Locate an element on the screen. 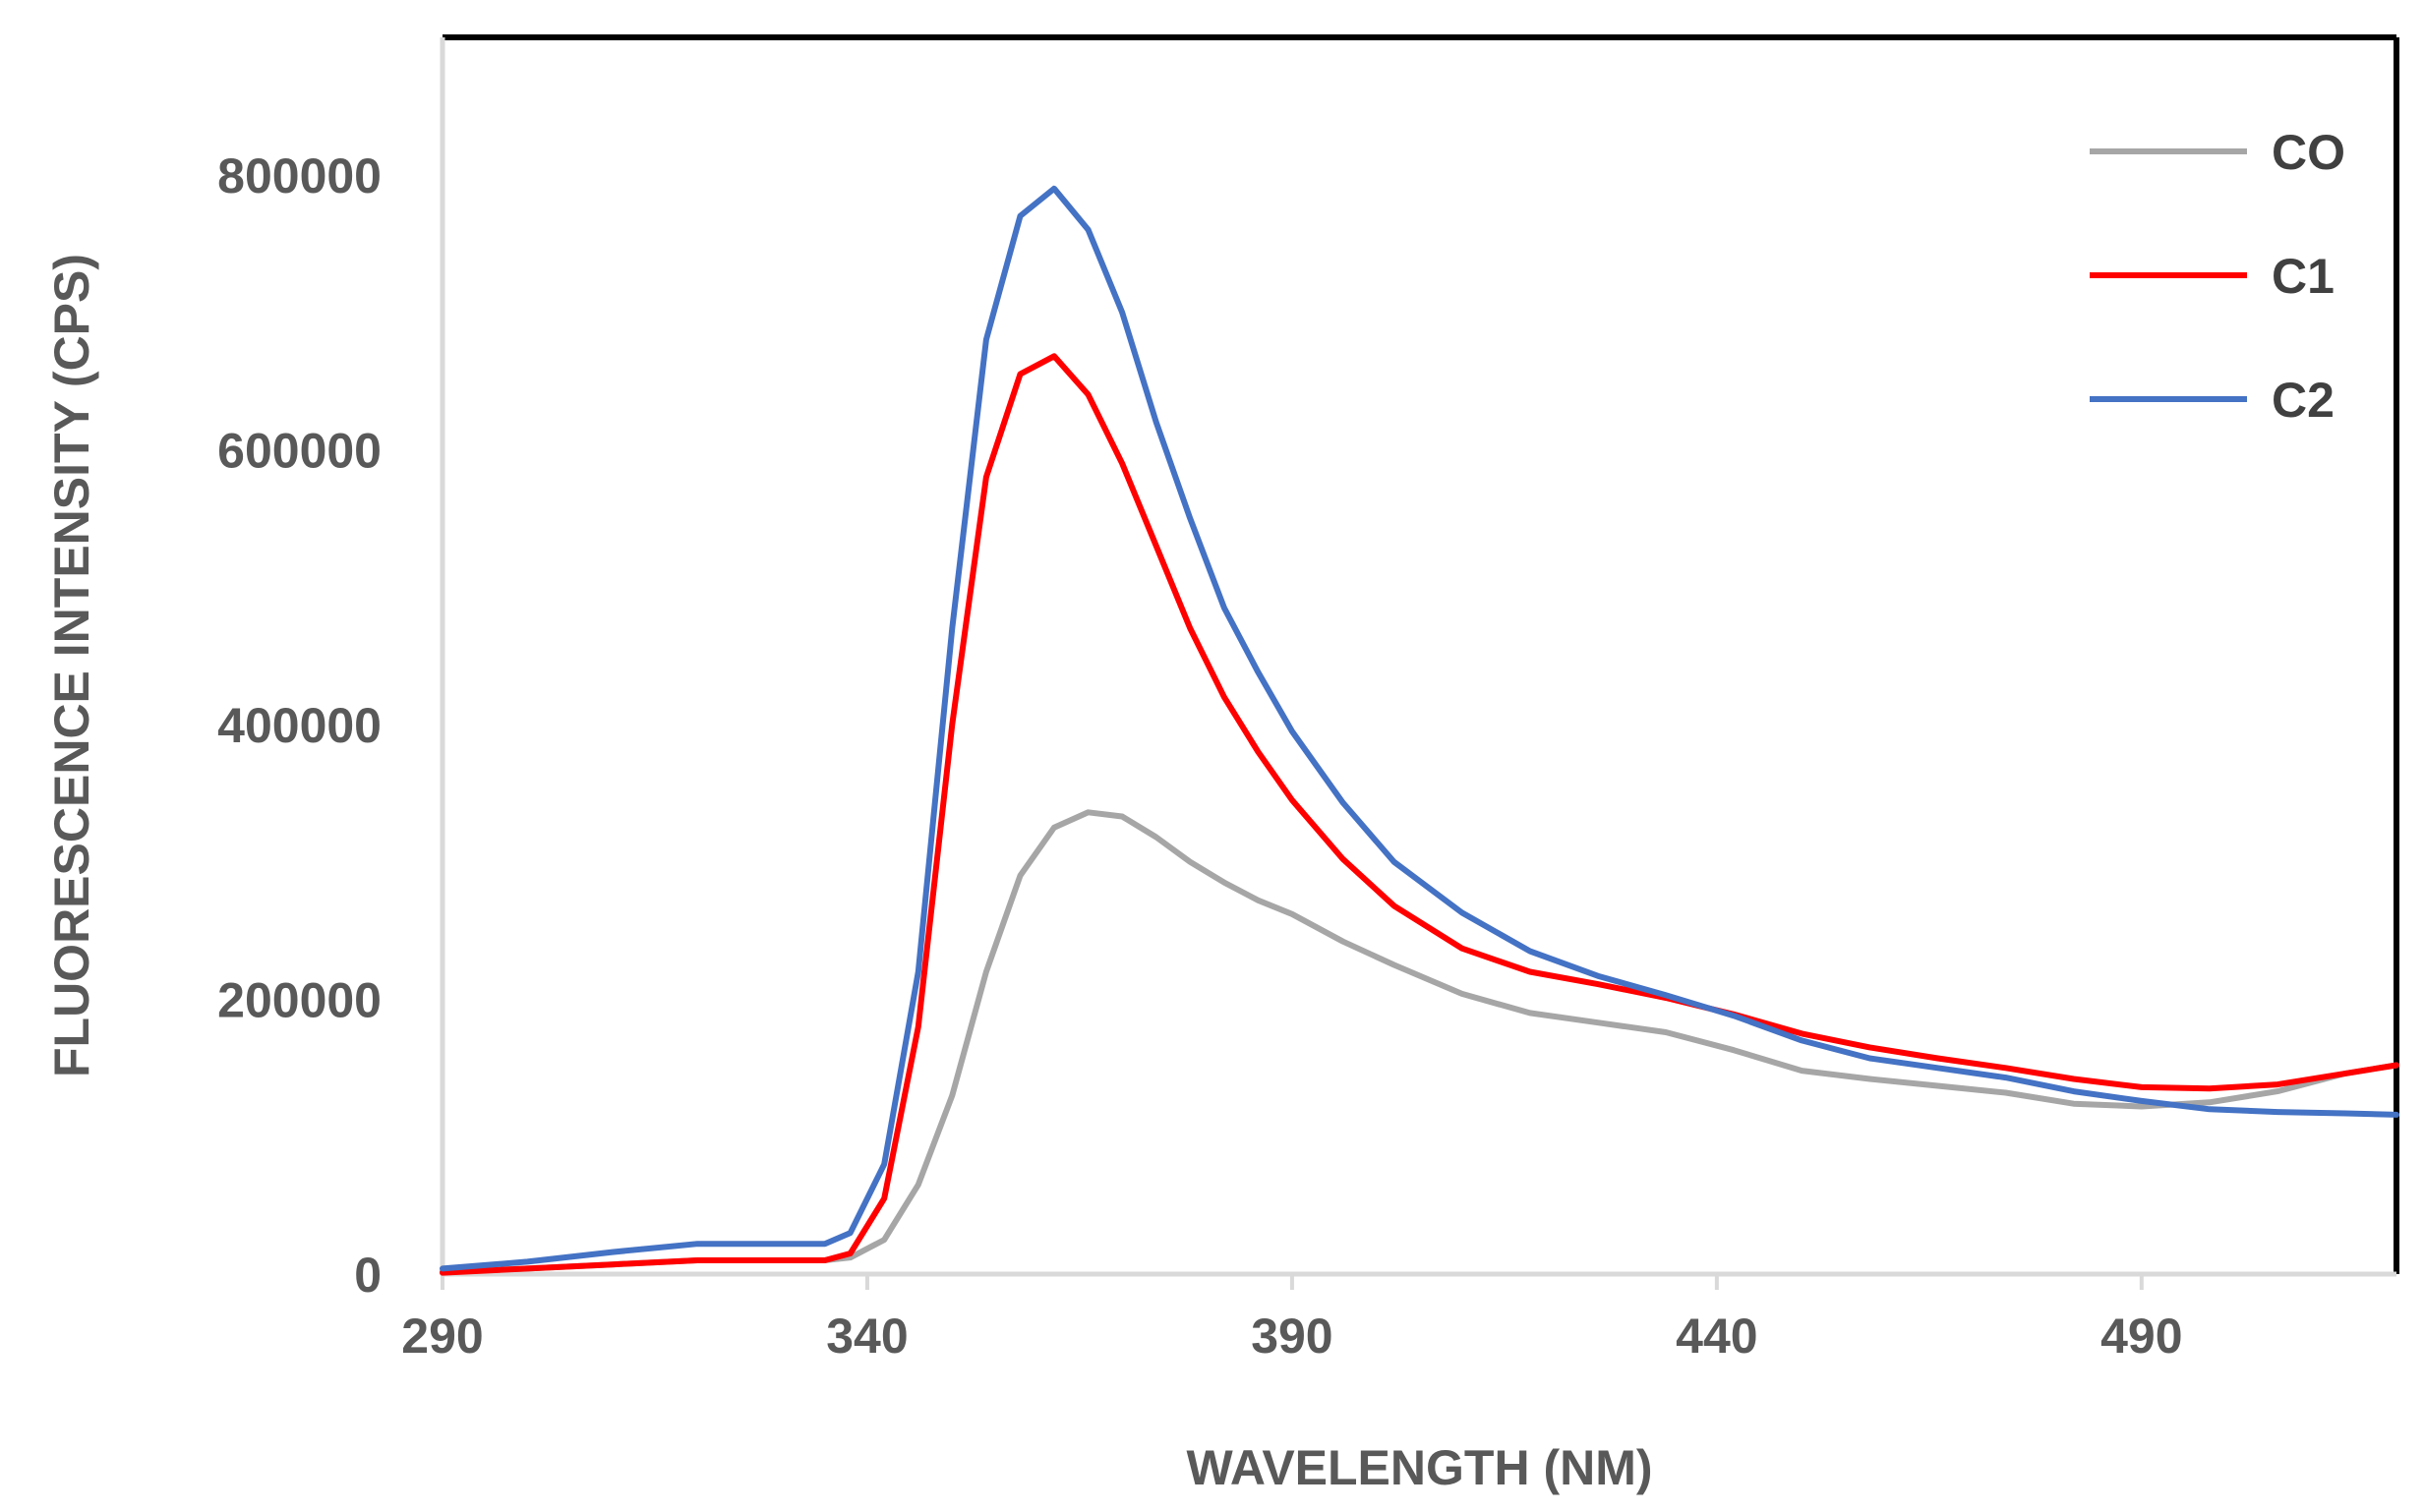 This screenshot has width=2424, height=1512. x-tick-label: 340 is located at coordinates (867, 1336).